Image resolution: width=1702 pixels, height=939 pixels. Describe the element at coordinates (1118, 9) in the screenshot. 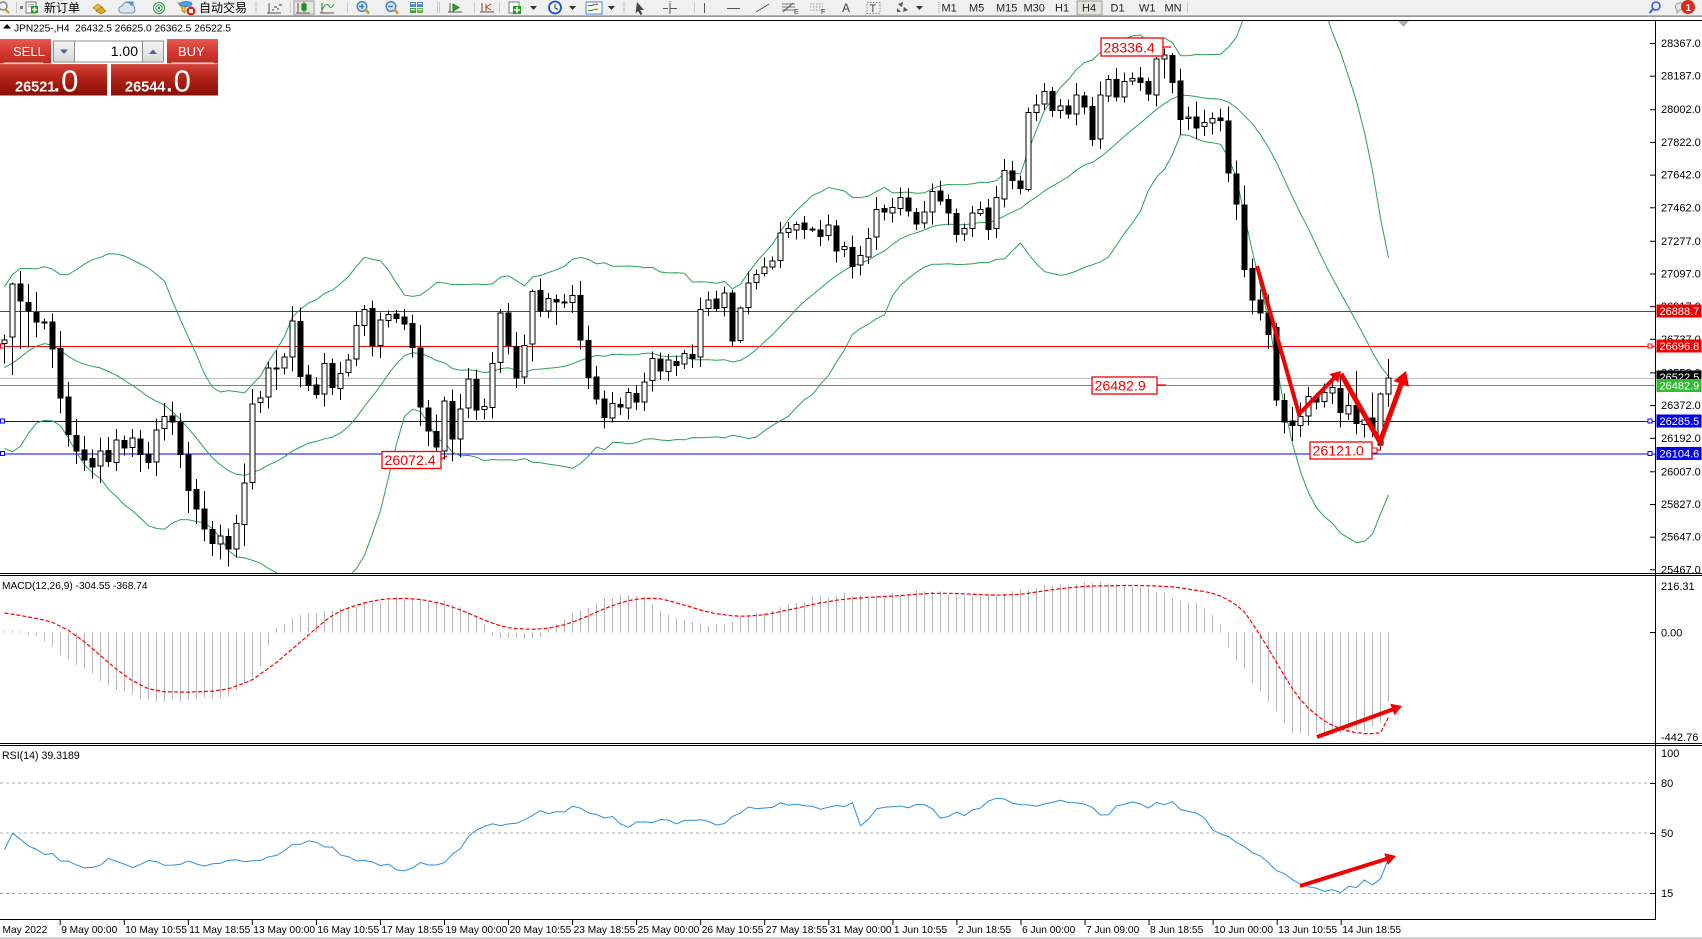

I see `svg-text: D1` at that location.